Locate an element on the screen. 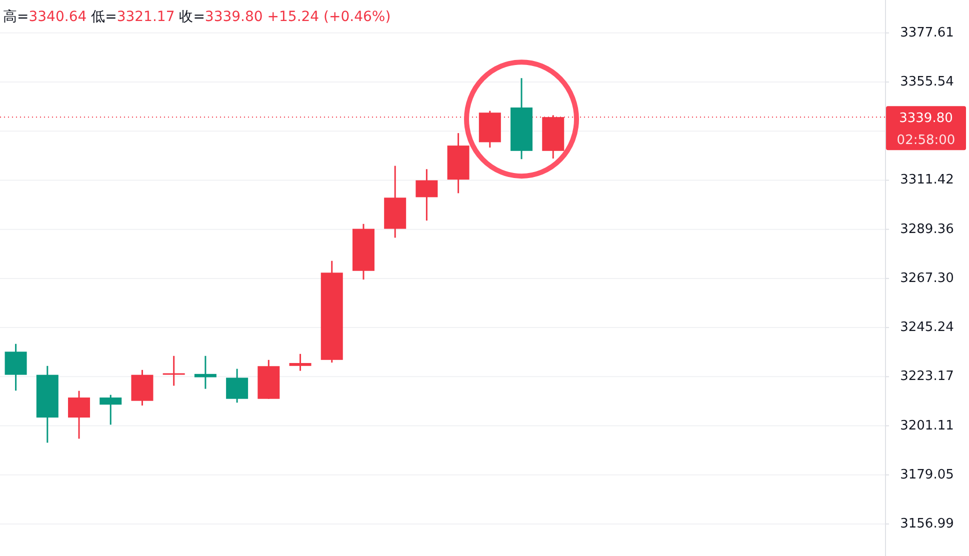 The image size is (969, 556). text: 02:58:00 is located at coordinates (926, 140).